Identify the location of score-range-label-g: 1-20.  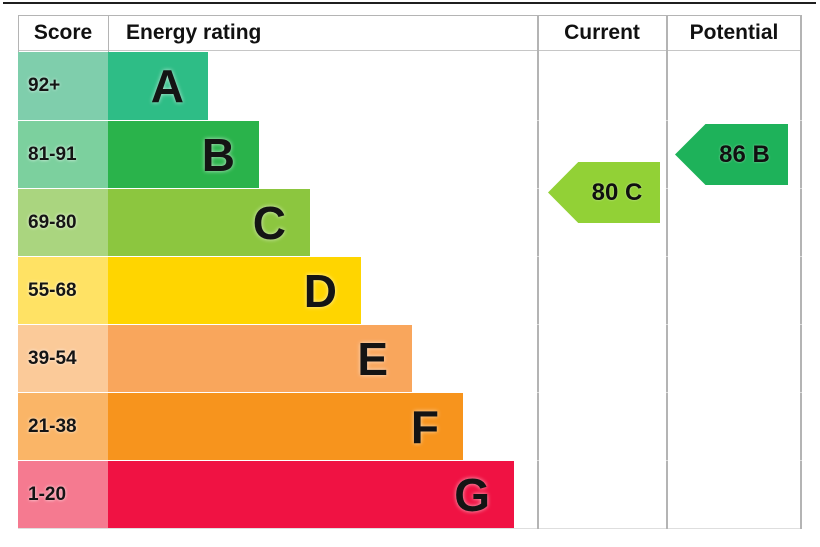
(47, 494).